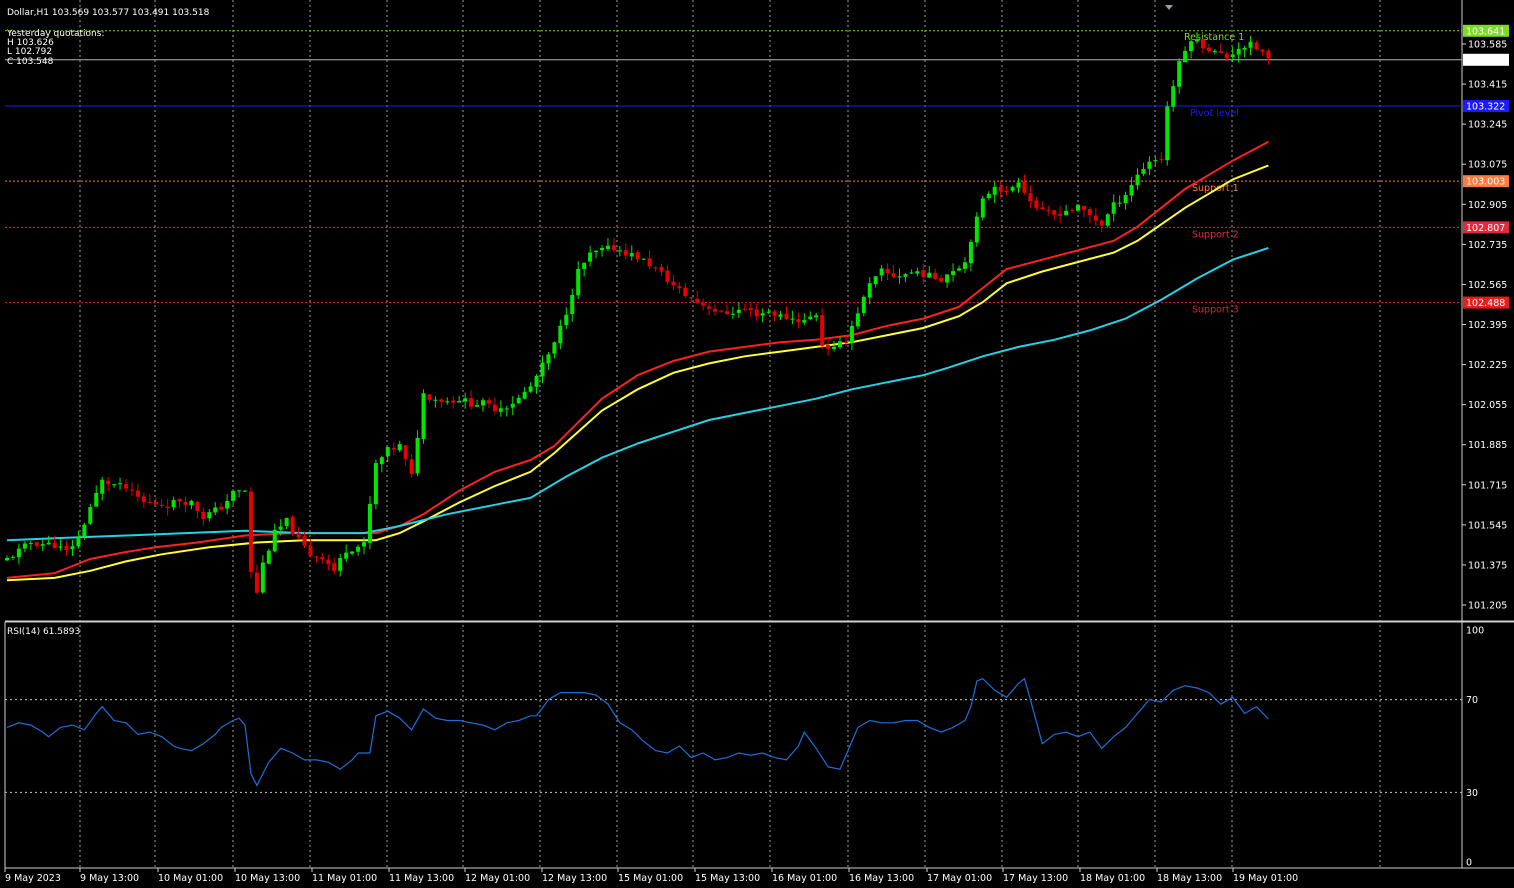 The height and width of the screenshot is (888, 1514). What do you see at coordinates (1112, 878) in the screenshot?
I see `time-tick-label: 18 May 01:00` at bounding box center [1112, 878].